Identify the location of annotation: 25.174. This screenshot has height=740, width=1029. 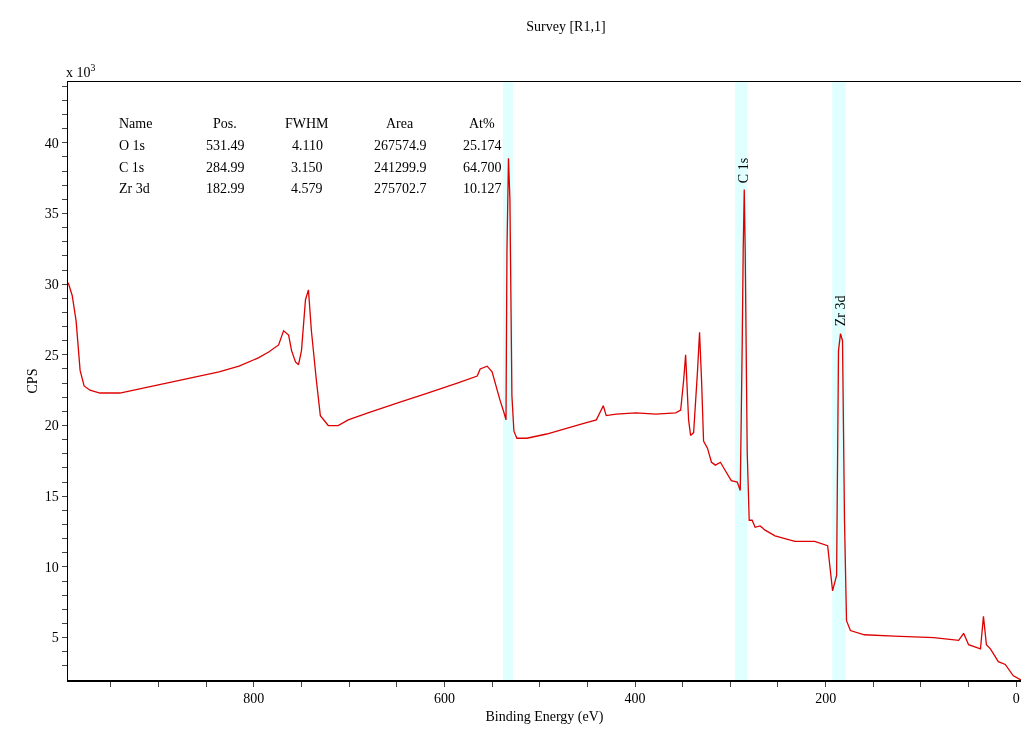
(482, 145).